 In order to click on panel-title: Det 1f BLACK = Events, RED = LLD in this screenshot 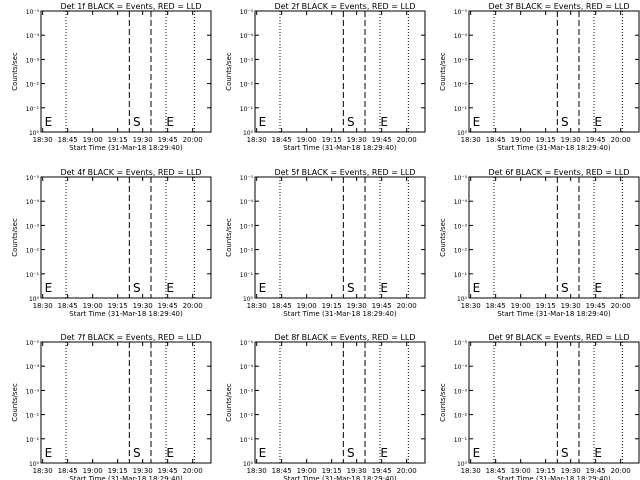, I will do `click(130, 6)`.